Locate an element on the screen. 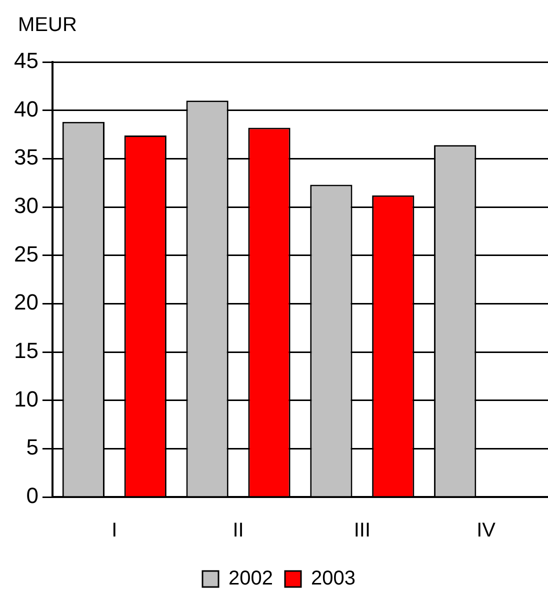 This screenshot has height=605, width=548. y-tick-label: 15 is located at coordinates (26, 351).